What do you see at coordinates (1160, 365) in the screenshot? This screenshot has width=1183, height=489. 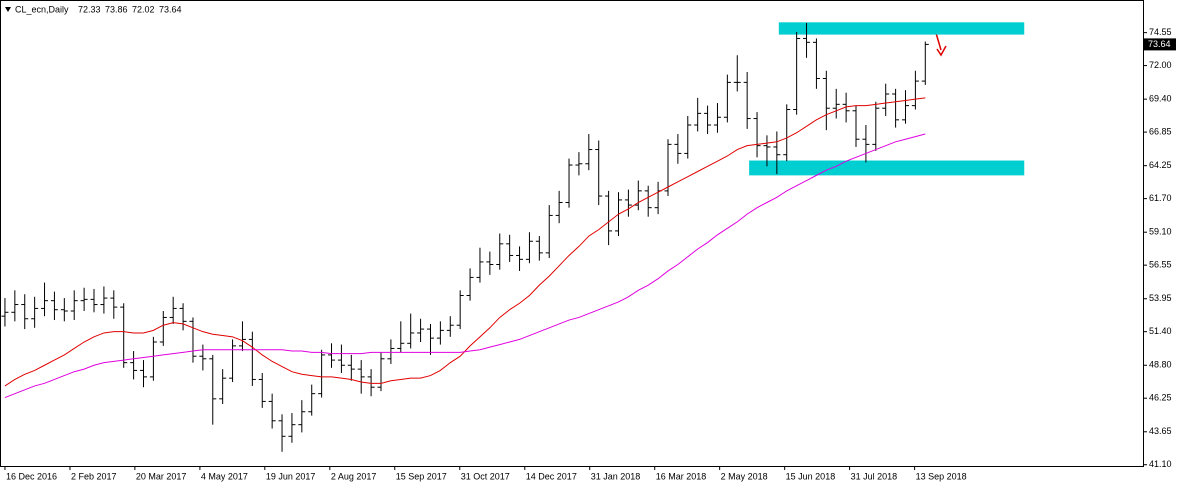 I see `y-tick-label: 48.80` at bounding box center [1160, 365].